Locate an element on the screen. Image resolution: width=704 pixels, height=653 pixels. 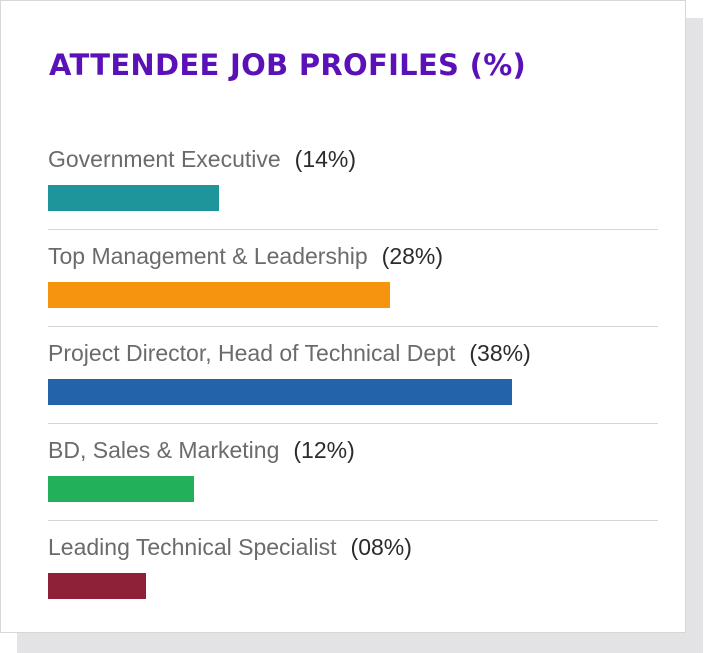
bar-label: Government Executive (14%) is located at coordinates (202, 159).